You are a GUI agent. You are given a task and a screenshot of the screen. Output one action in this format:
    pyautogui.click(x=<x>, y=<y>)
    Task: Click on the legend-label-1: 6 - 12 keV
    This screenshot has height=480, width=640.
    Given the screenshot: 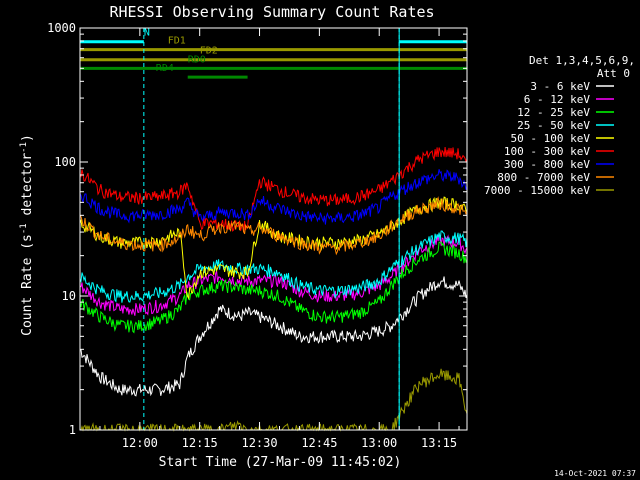 What is the action you would take?
    pyautogui.click(x=557, y=99)
    